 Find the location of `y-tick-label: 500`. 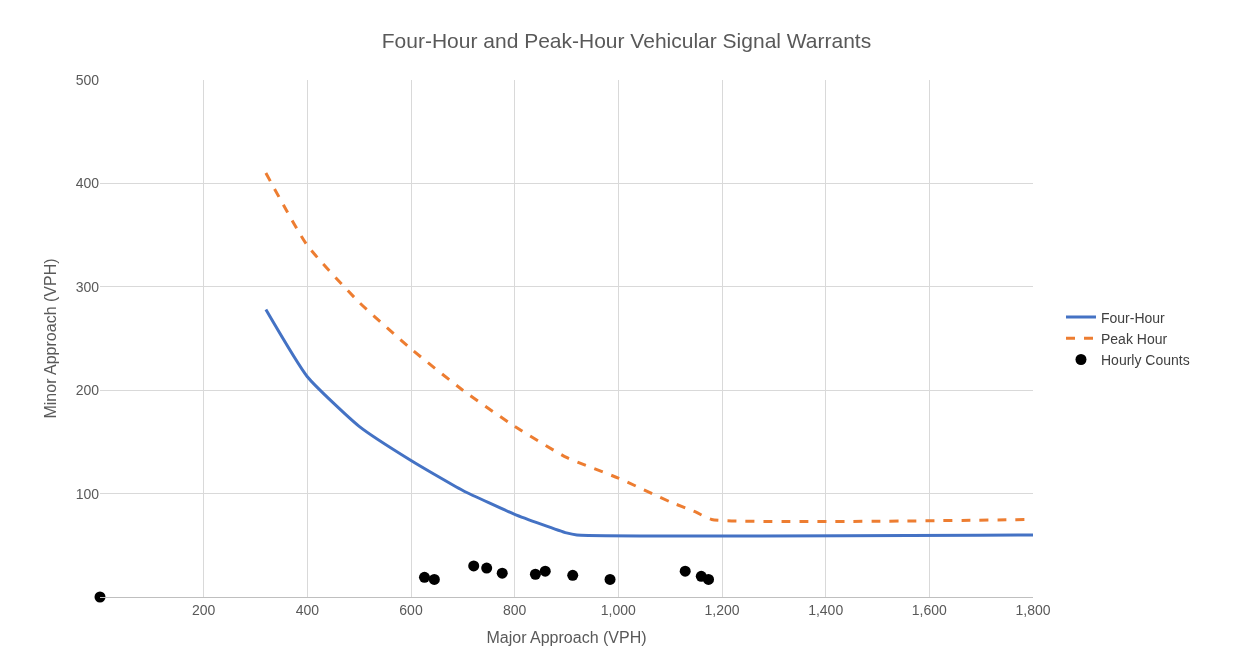

y-tick-label: 500 is located at coordinates (87, 79).